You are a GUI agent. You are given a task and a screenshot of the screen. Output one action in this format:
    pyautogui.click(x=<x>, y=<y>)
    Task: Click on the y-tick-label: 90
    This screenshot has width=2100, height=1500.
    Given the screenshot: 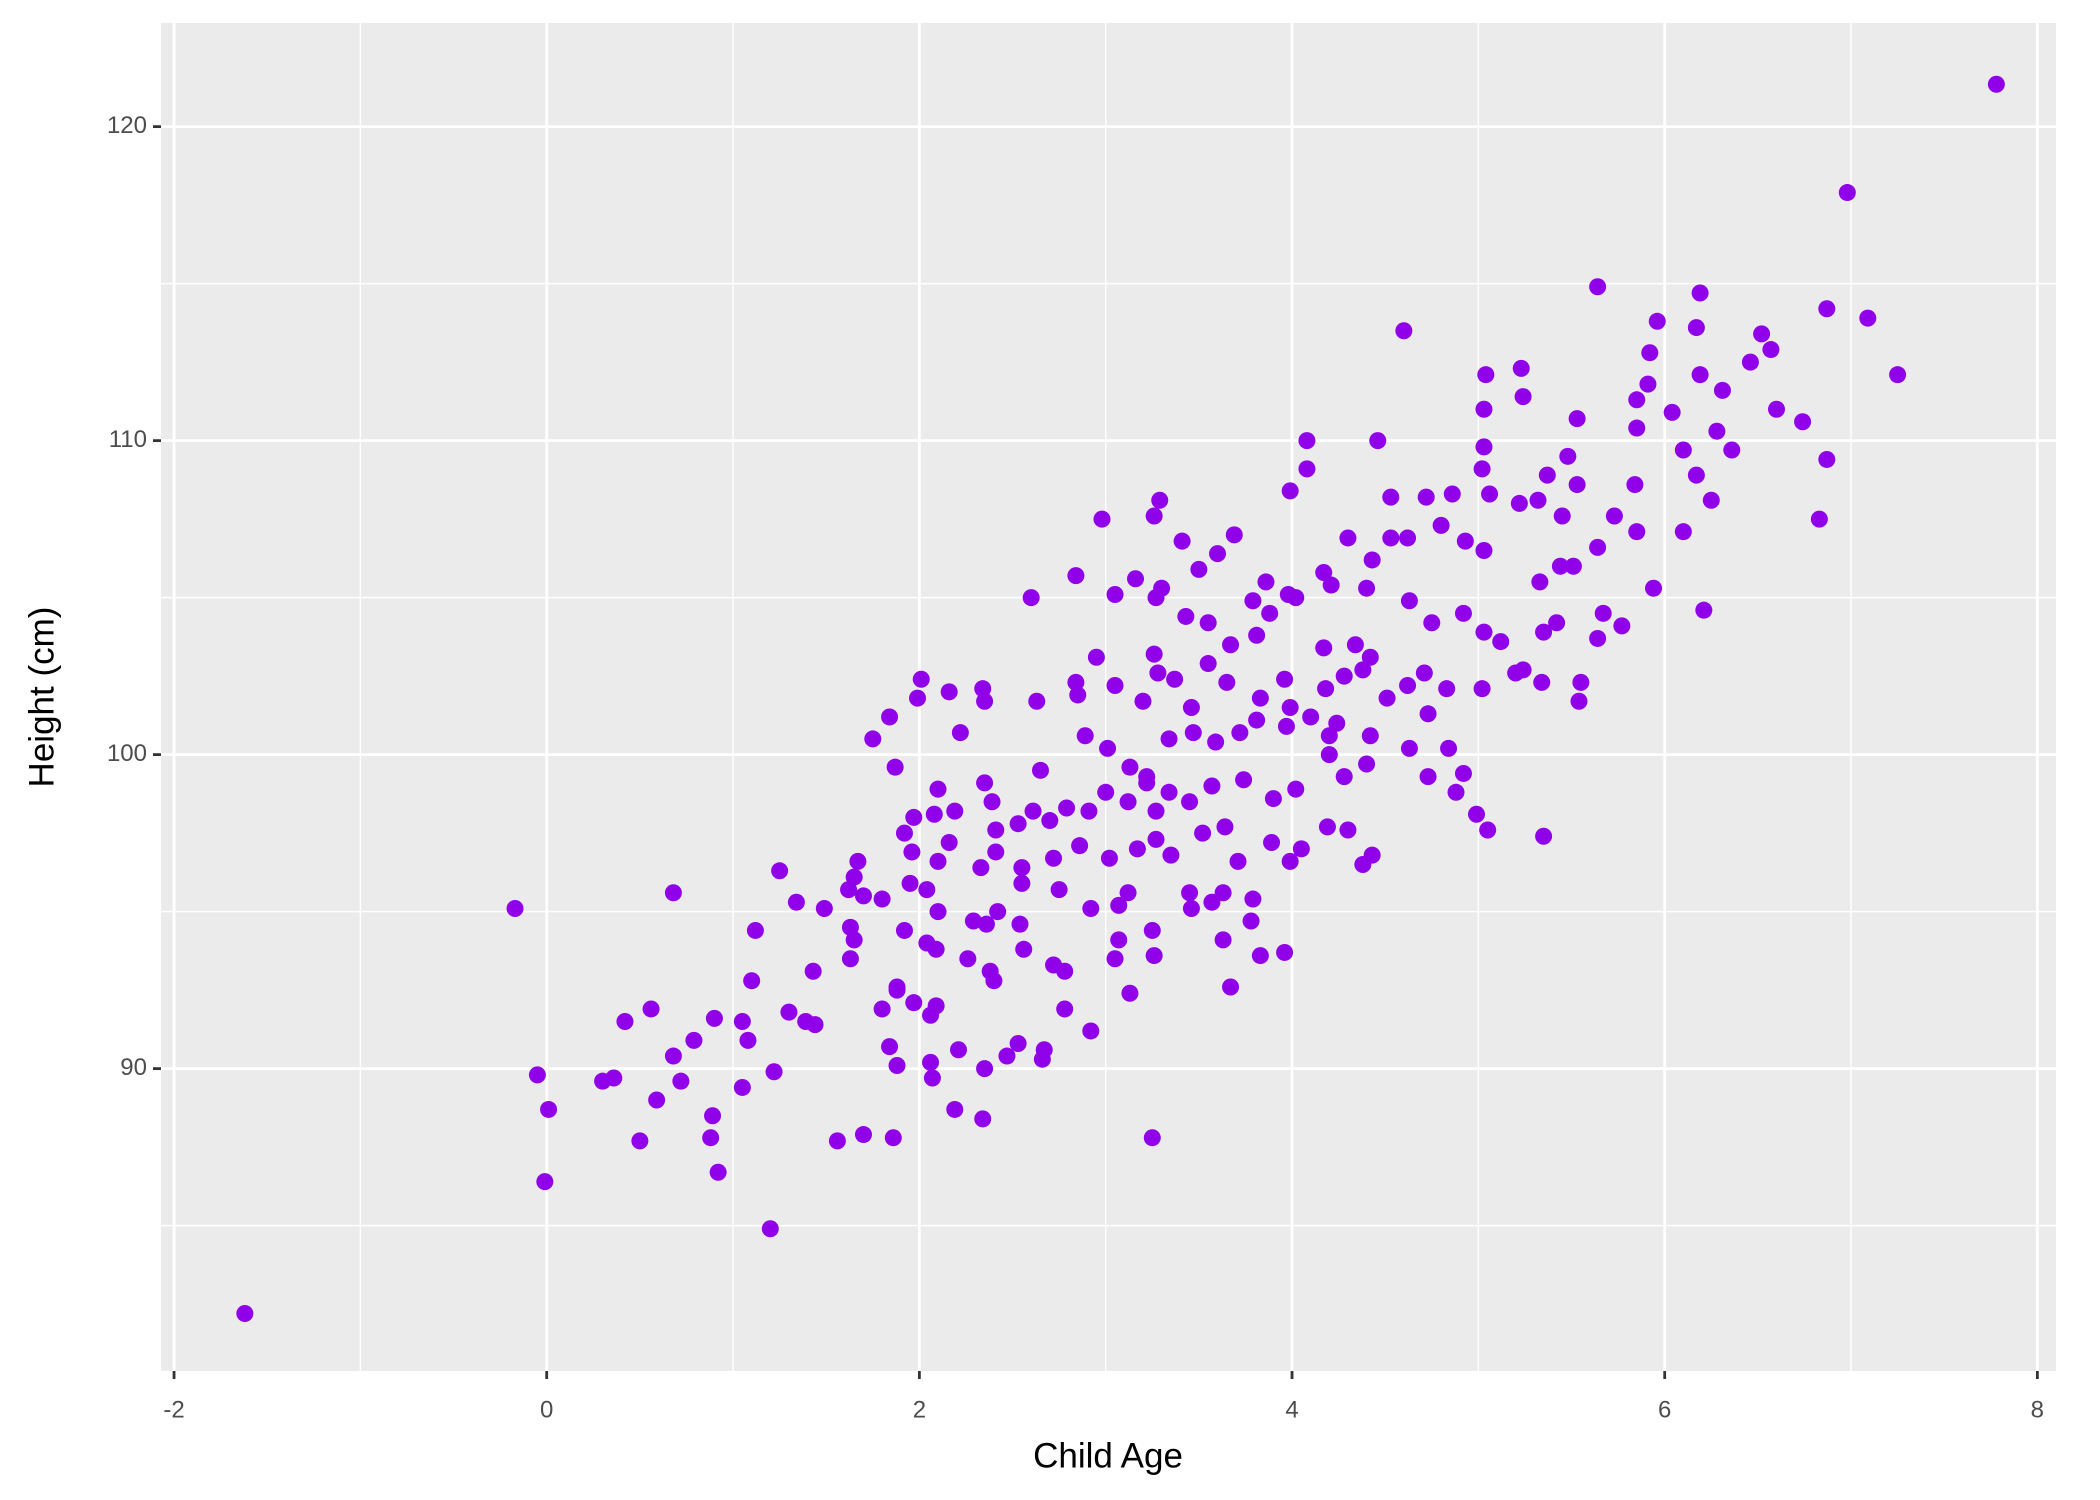 What is the action you would take?
    pyautogui.click(x=133, y=1067)
    